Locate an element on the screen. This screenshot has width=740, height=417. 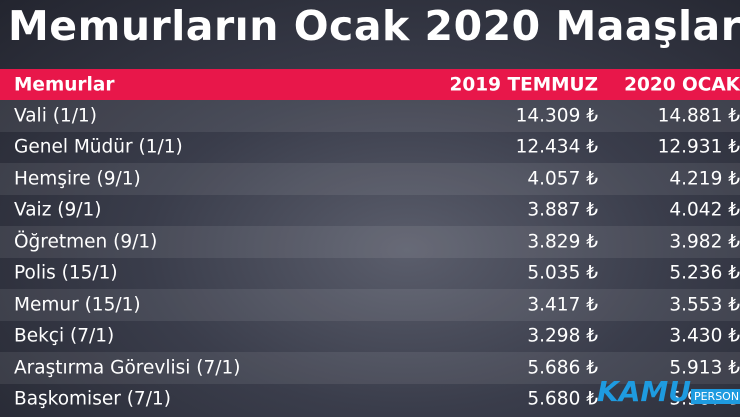
salary-cell: 3.298 ₺ is located at coordinates (562, 336).